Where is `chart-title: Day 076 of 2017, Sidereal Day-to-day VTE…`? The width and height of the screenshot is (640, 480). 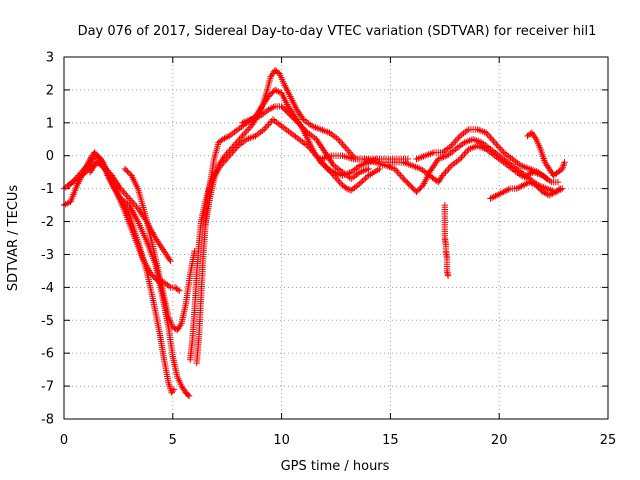
chart-title: Day 076 of 2017, Sidereal Day-to-day VTE… is located at coordinates (337, 31).